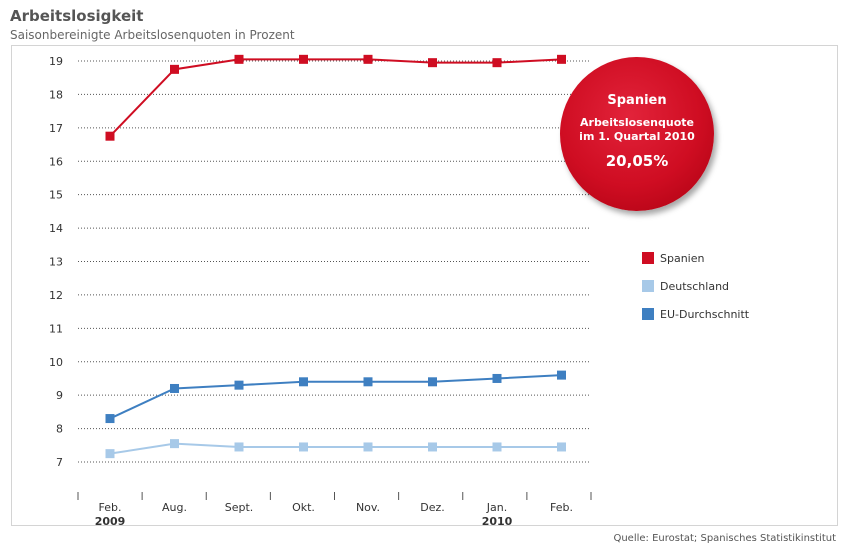 The height and width of the screenshot is (548, 850). Describe the element at coordinates (56, 328) in the screenshot. I see `y-tick-label: 11` at that location.